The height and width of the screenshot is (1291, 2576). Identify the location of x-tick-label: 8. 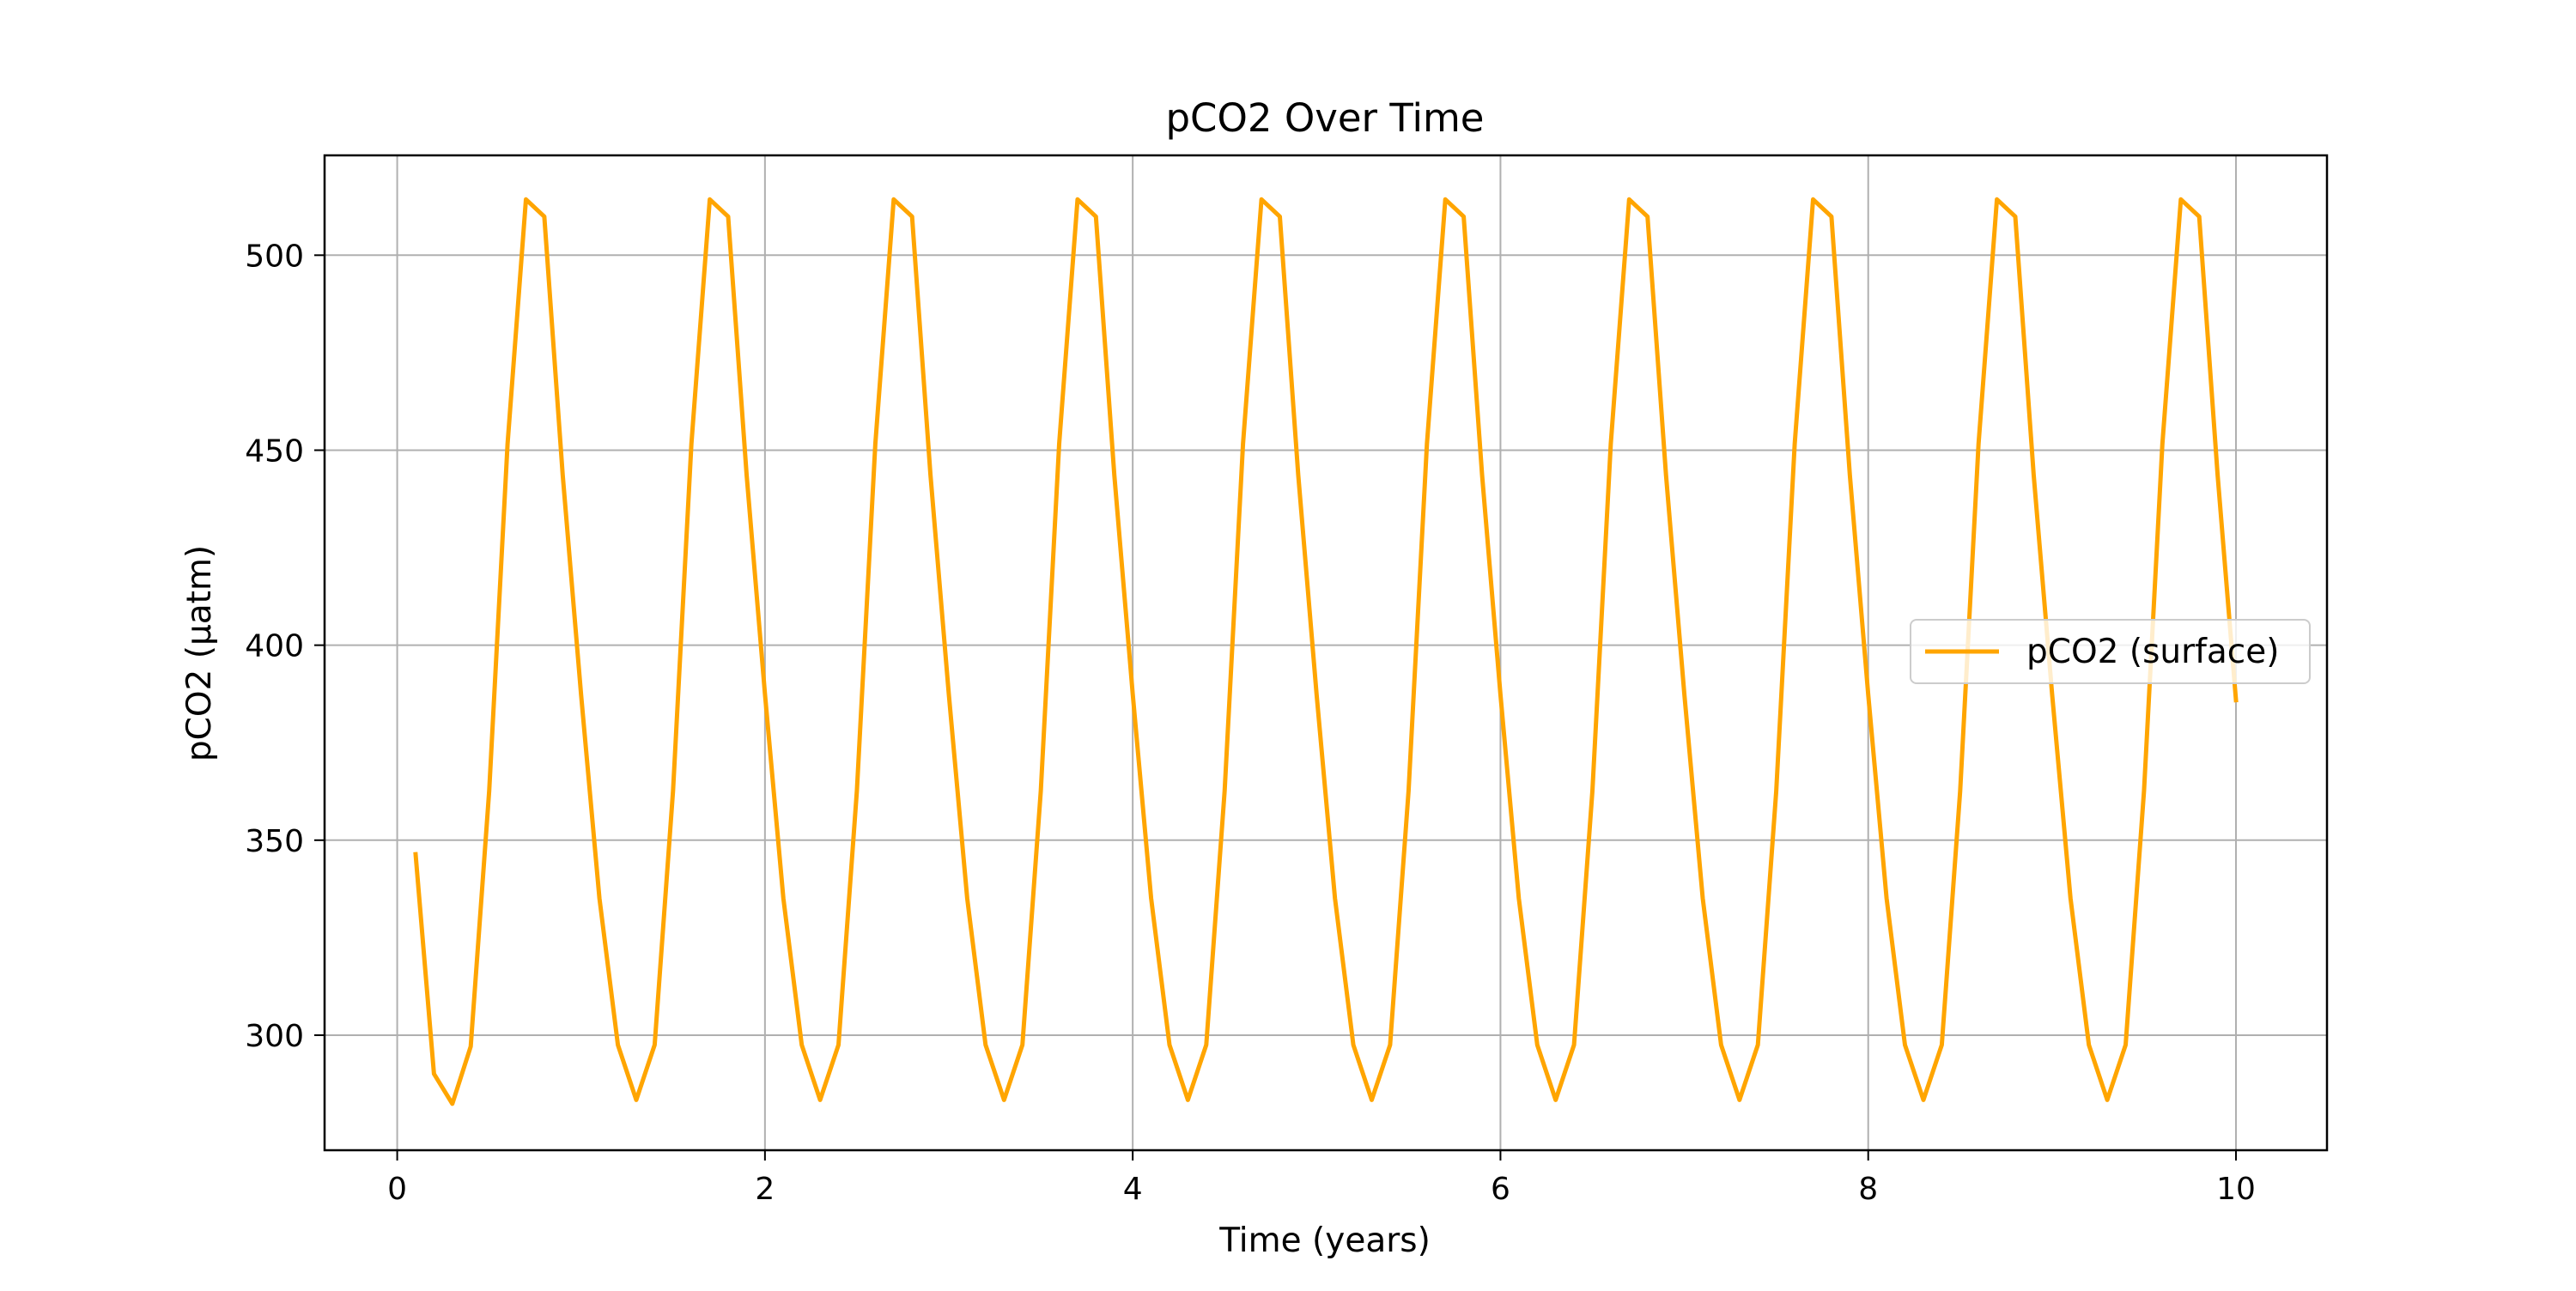
(1868, 1190).